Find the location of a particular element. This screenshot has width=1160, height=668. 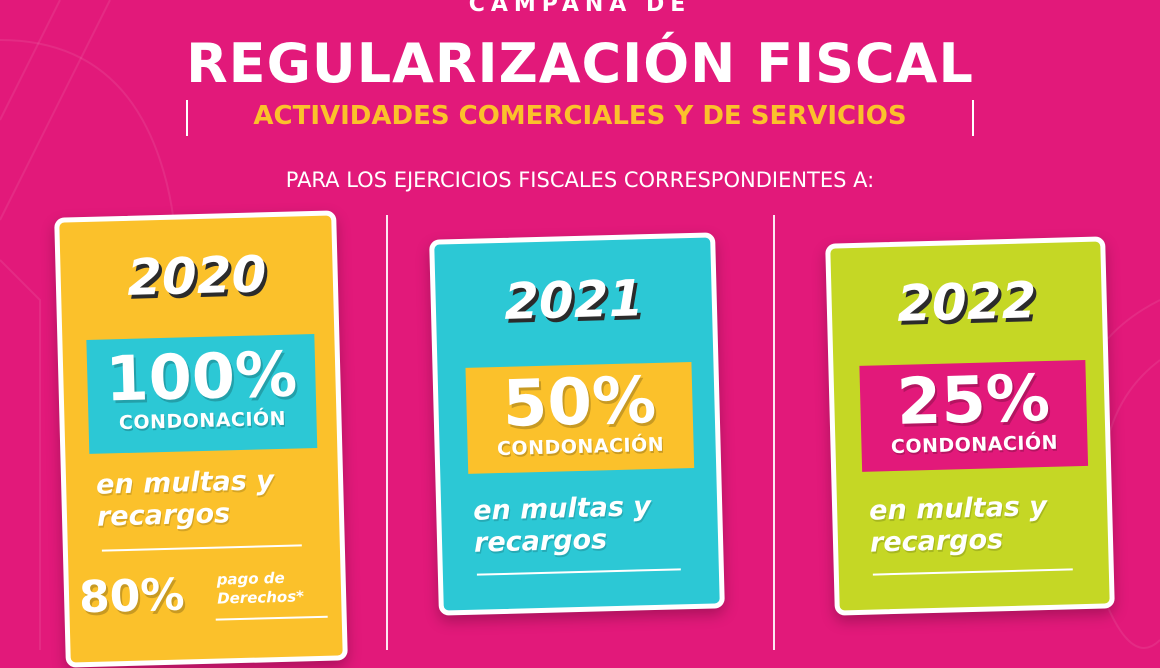

page-subtitle: ACTIVIDADES COMERCIALES Y DE SERVICIOS is located at coordinates (580, 116).